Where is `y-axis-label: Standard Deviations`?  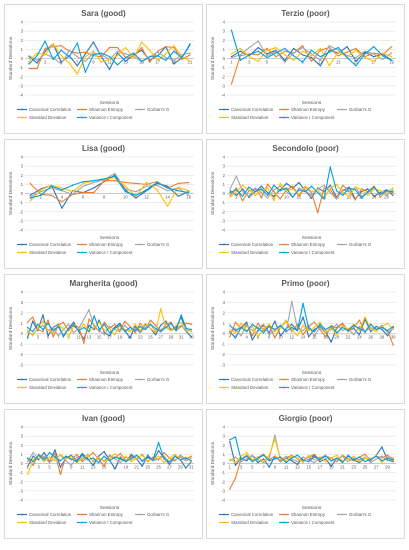
y-axis-label: Standard Deviations is located at coordinates (213, 58).